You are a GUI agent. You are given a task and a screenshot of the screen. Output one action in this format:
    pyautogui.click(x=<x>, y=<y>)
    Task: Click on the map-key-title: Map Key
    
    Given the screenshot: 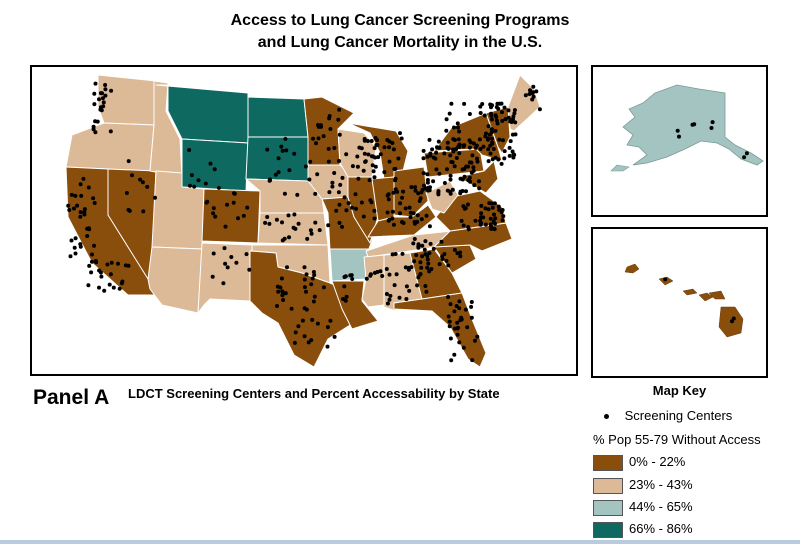 What is the action you would take?
    pyautogui.click(x=679, y=390)
    